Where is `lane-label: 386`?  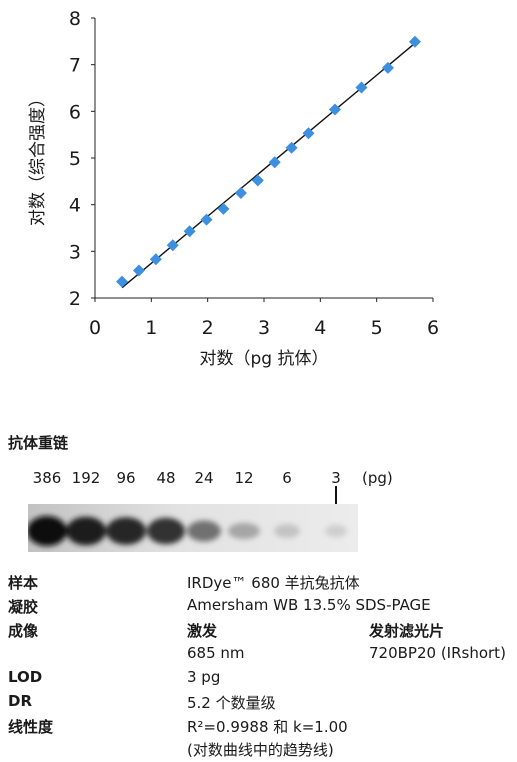 lane-label: 386 is located at coordinates (47, 478).